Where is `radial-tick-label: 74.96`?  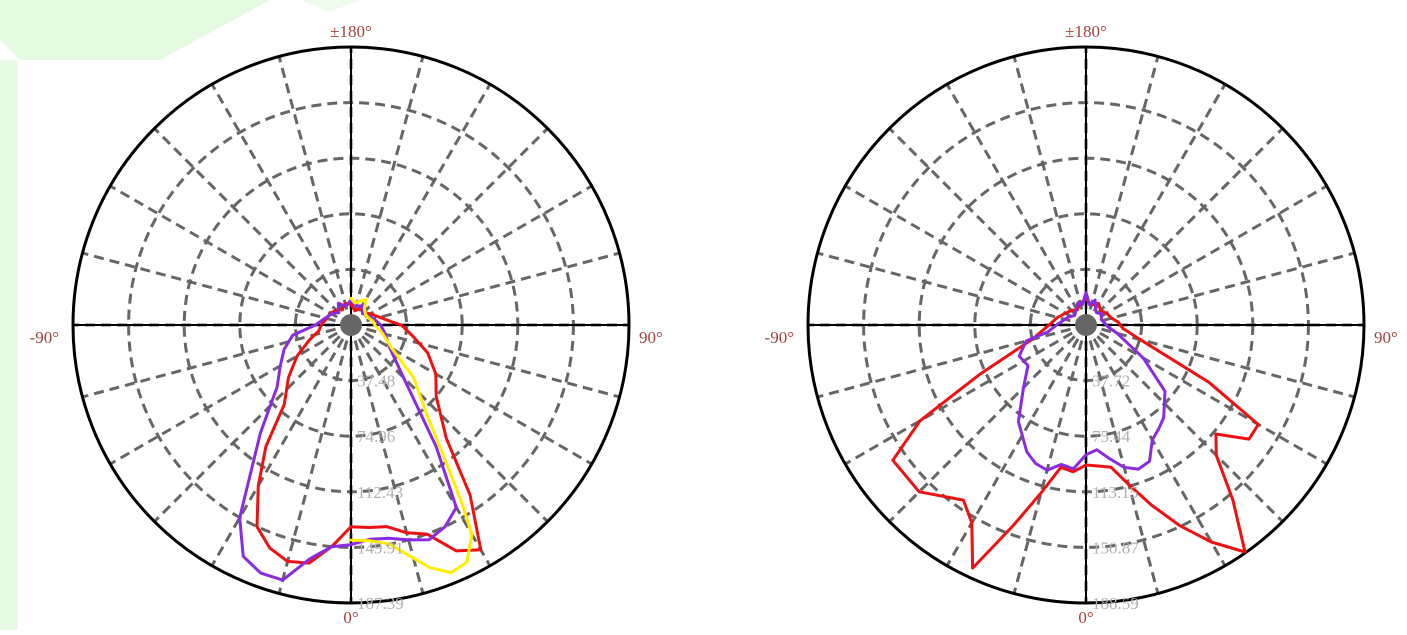 radial-tick-label: 74.96 is located at coordinates (376, 436).